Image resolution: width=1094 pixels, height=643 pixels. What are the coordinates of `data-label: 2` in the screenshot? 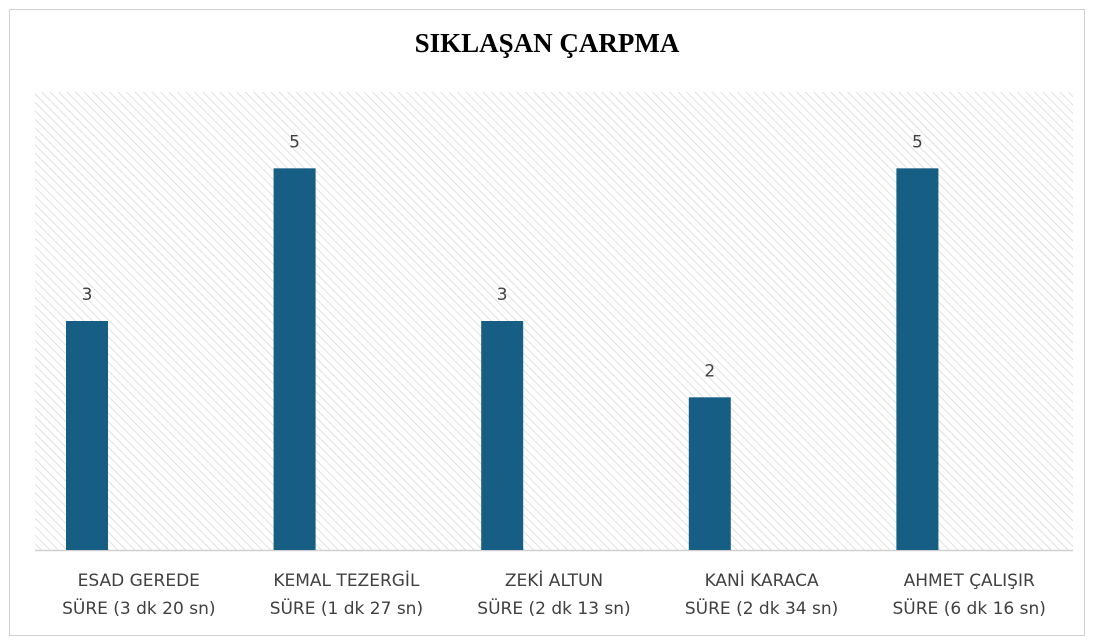 It's located at (709, 371).